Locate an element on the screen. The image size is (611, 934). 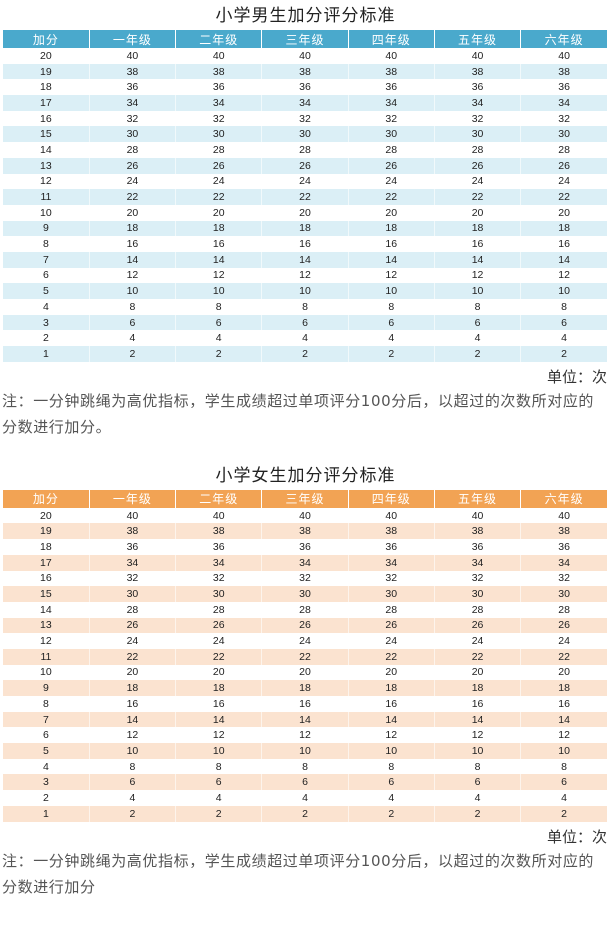
bonus-cell: 18 is located at coordinates (46, 87).